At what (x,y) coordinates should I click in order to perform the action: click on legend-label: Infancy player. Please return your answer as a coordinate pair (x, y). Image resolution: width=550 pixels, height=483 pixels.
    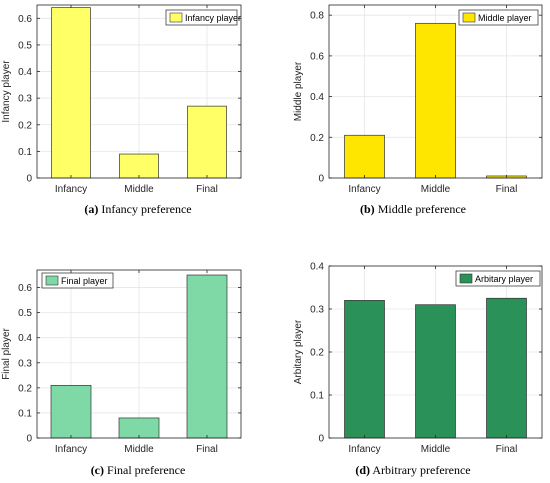
    Looking at the image, I should click on (213, 18).